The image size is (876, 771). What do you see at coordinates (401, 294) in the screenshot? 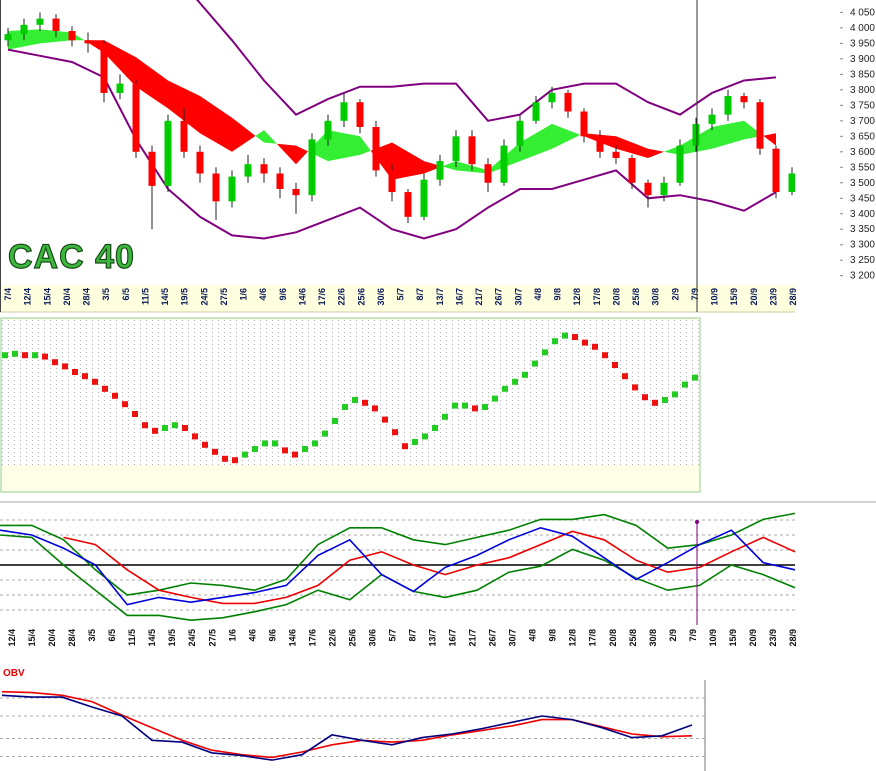
I see `x-tick-label: 5/7` at bounding box center [401, 294].